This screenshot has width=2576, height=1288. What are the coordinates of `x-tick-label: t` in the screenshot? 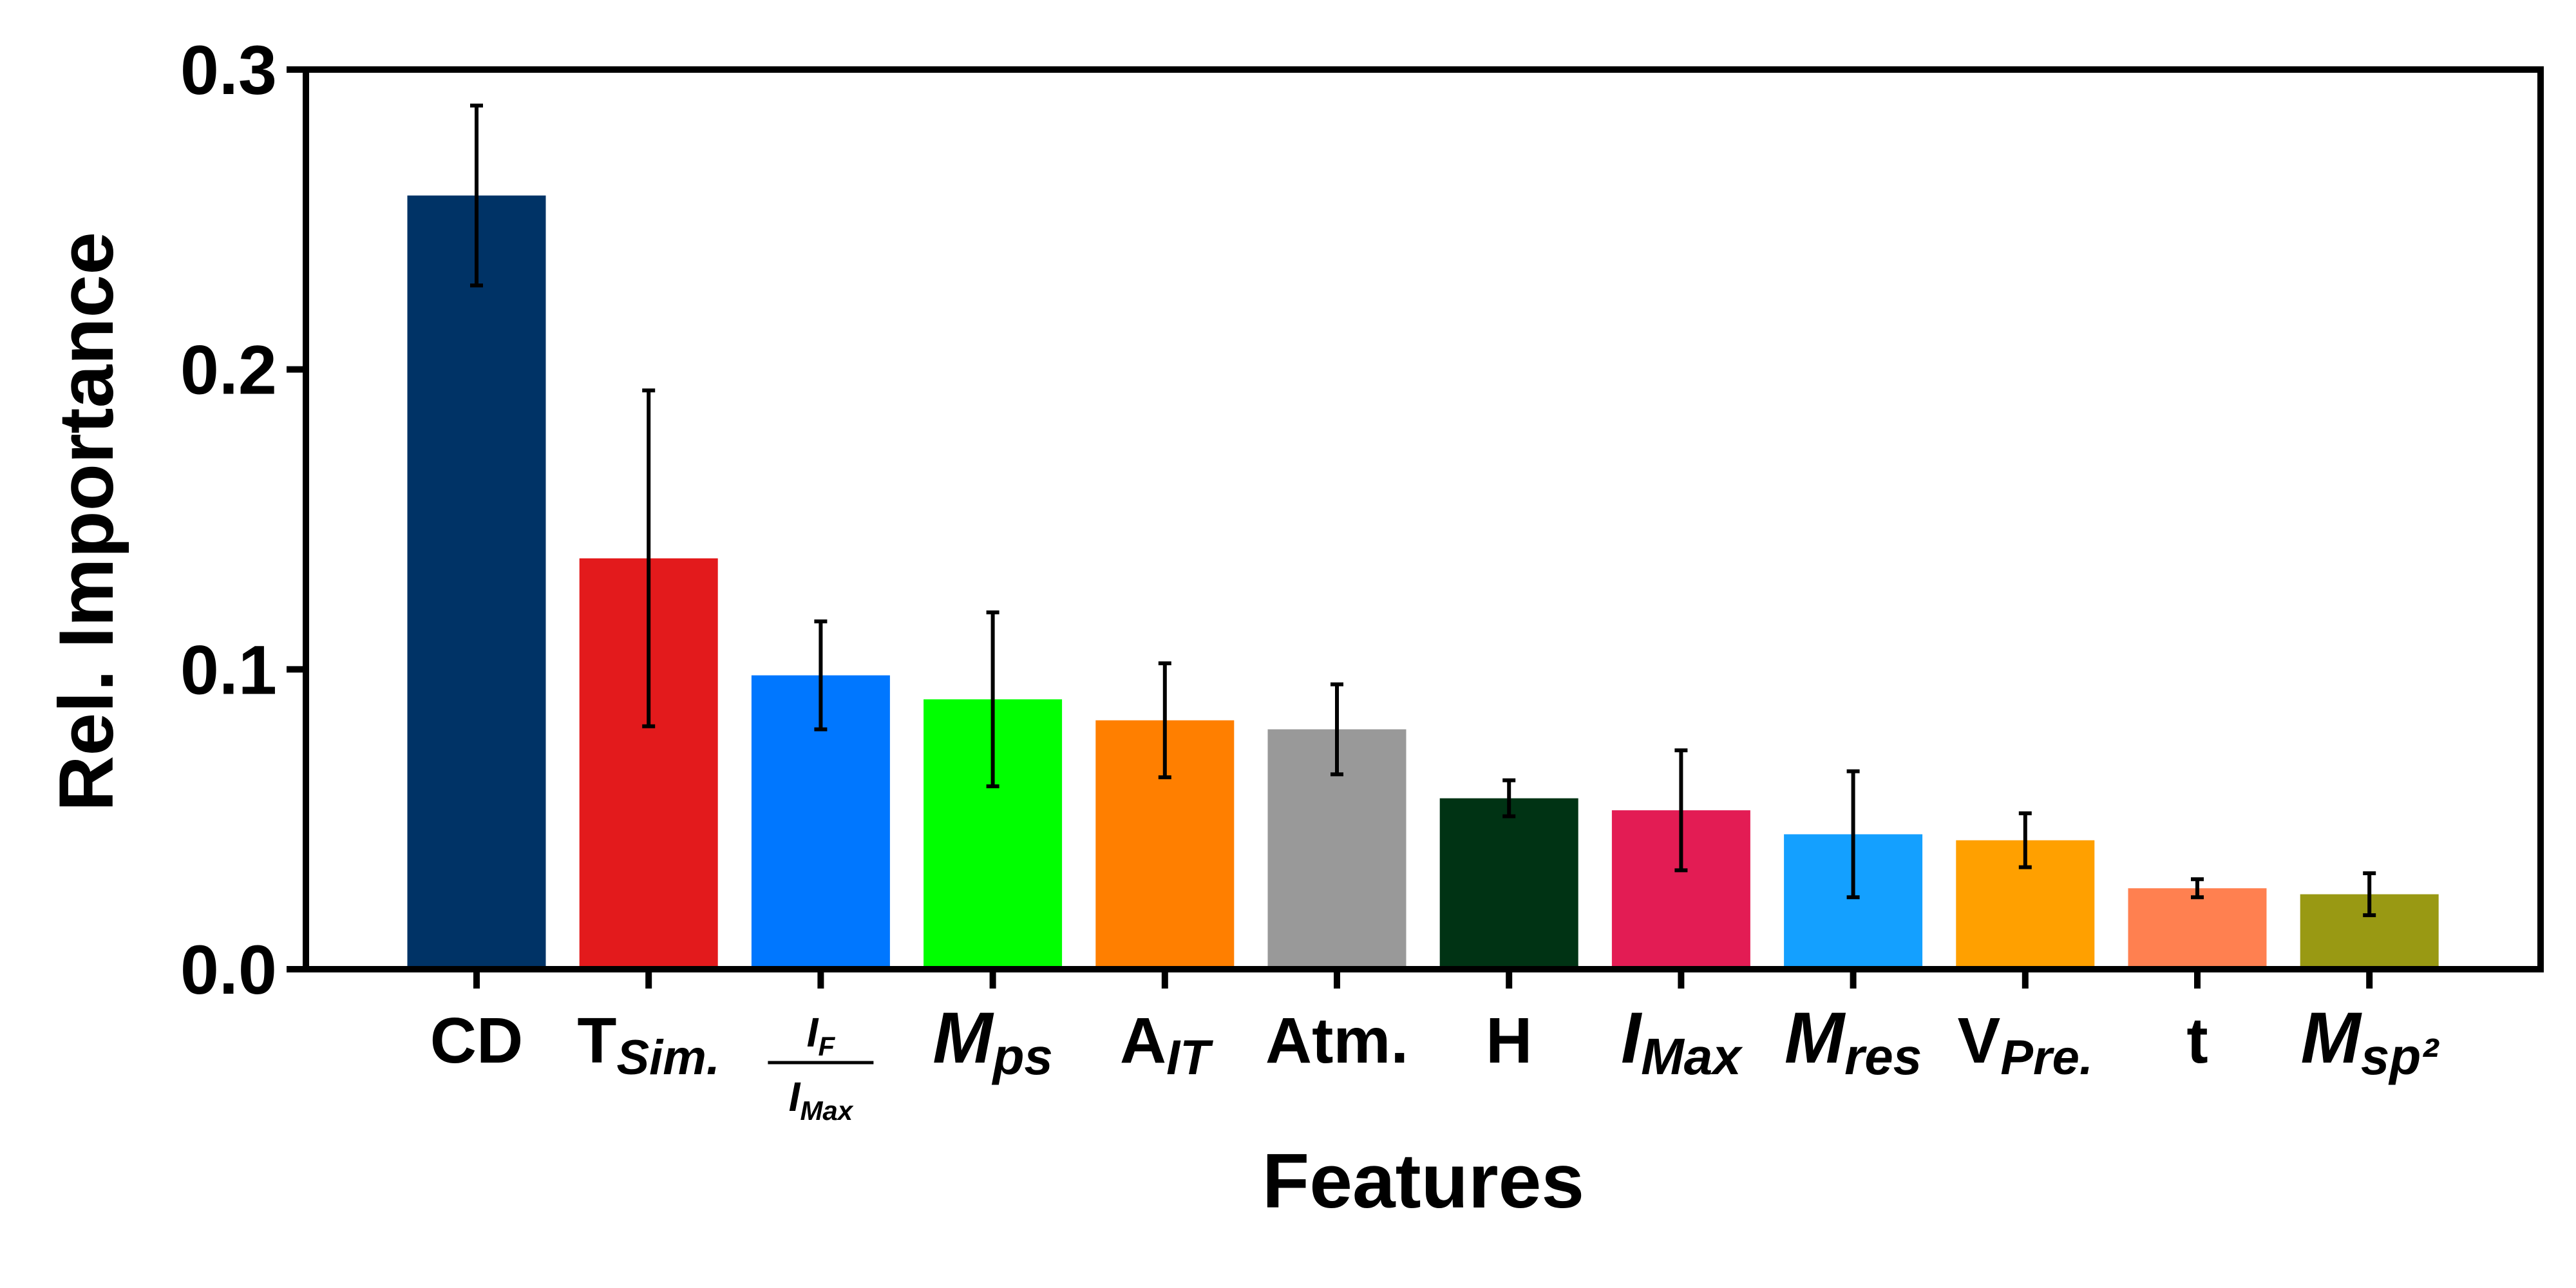 It's located at (2197, 1041).